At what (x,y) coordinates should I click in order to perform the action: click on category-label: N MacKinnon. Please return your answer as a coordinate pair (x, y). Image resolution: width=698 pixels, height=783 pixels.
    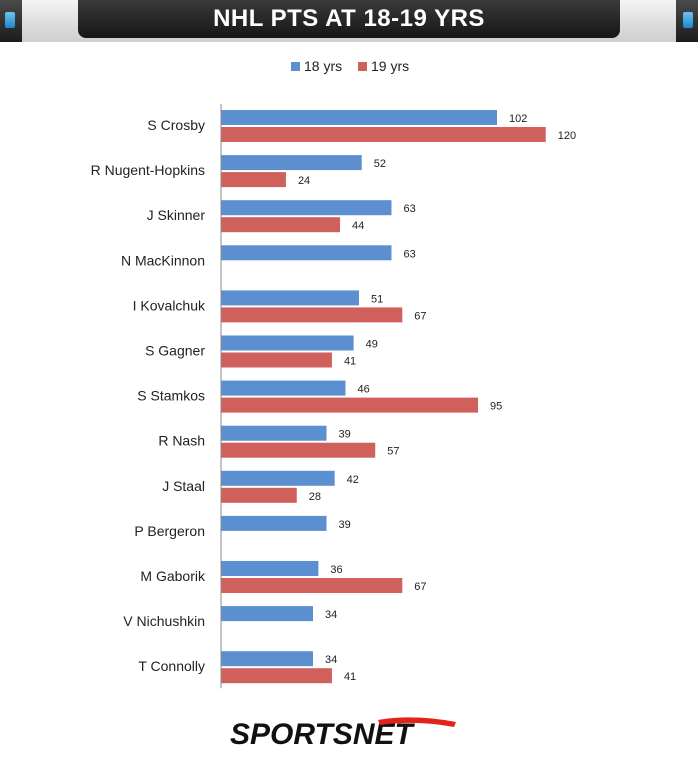
    Looking at the image, I should click on (163, 260).